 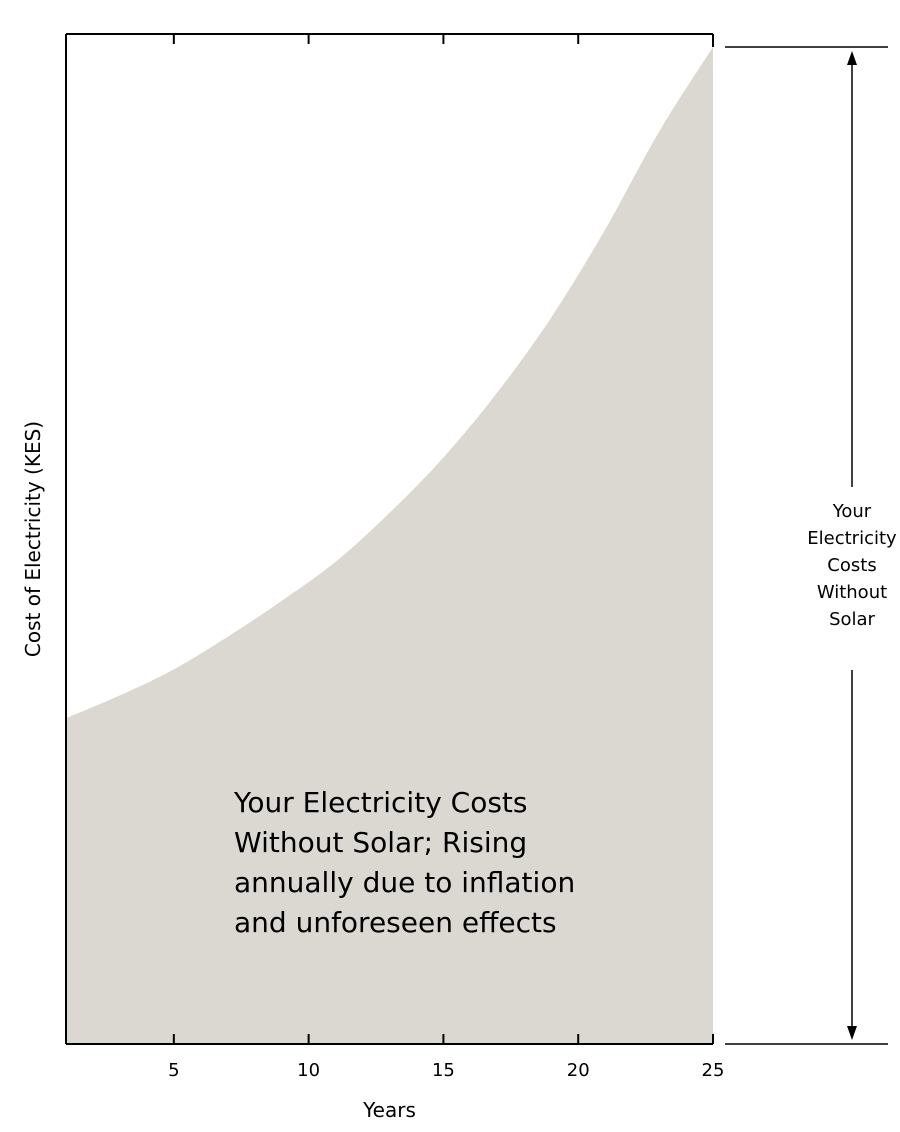 What do you see at coordinates (852, 1033) in the screenshot?
I see `bracket-down-arrowhead` at bounding box center [852, 1033].